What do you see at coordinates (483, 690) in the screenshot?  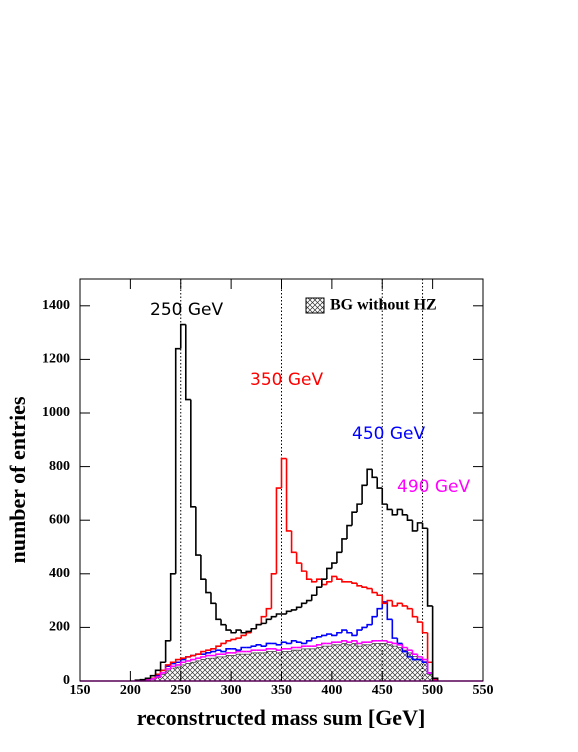 I see `x-tick-label: 550` at bounding box center [483, 690].